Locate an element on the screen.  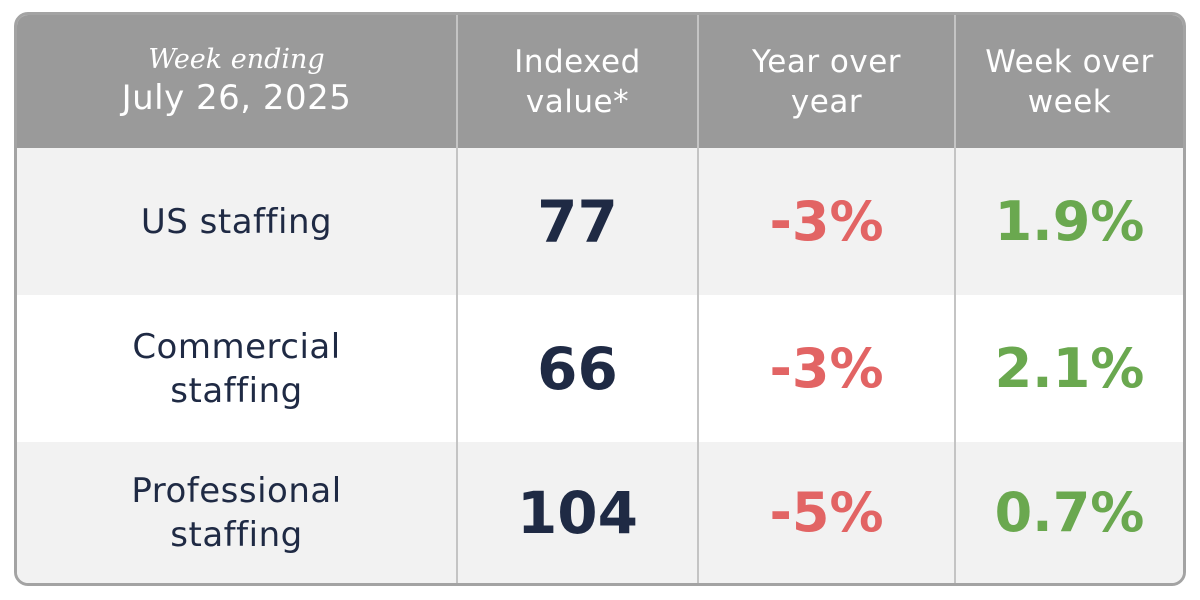
header-wow-line1: Week over is located at coordinates (1069, 61).